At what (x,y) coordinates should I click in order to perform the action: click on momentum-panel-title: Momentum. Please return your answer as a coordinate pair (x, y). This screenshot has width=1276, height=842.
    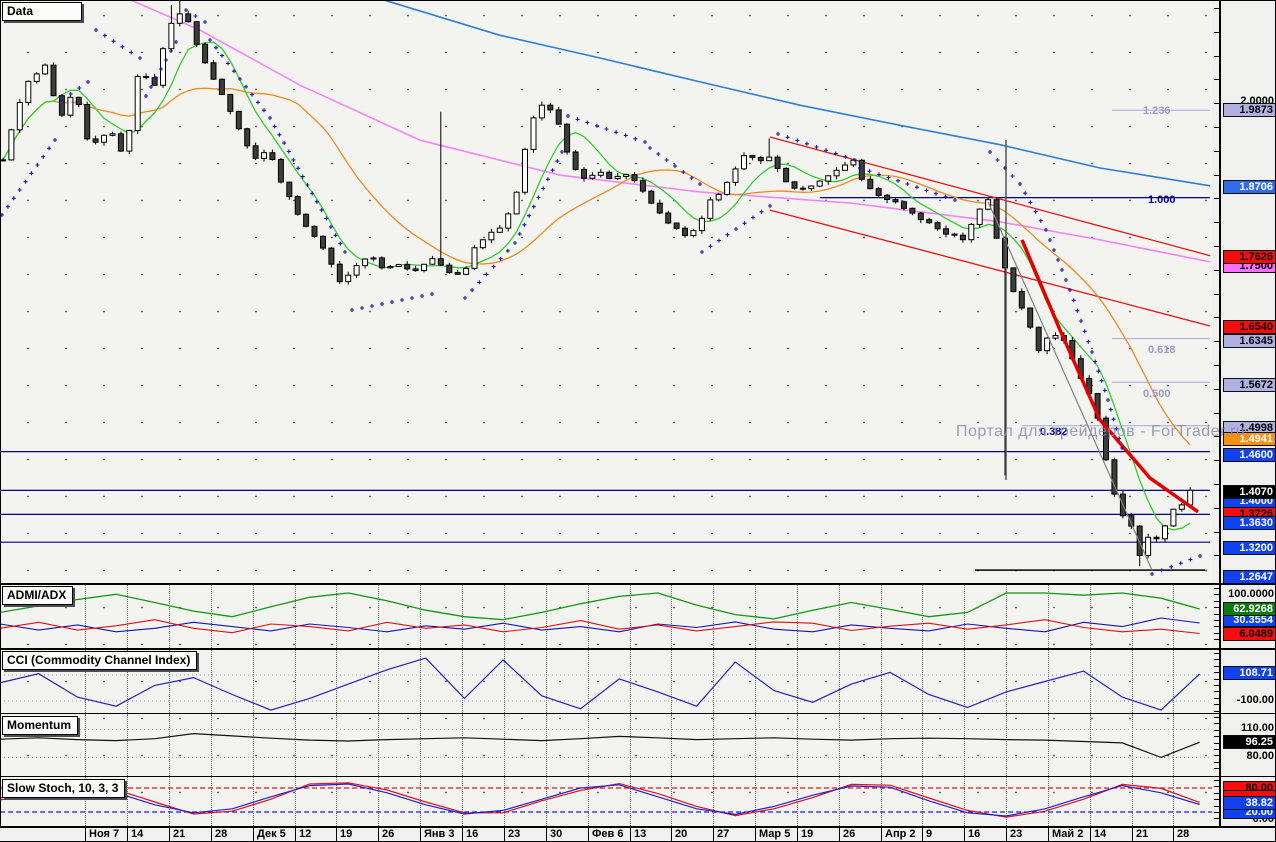
    Looking at the image, I should click on (40, 725).